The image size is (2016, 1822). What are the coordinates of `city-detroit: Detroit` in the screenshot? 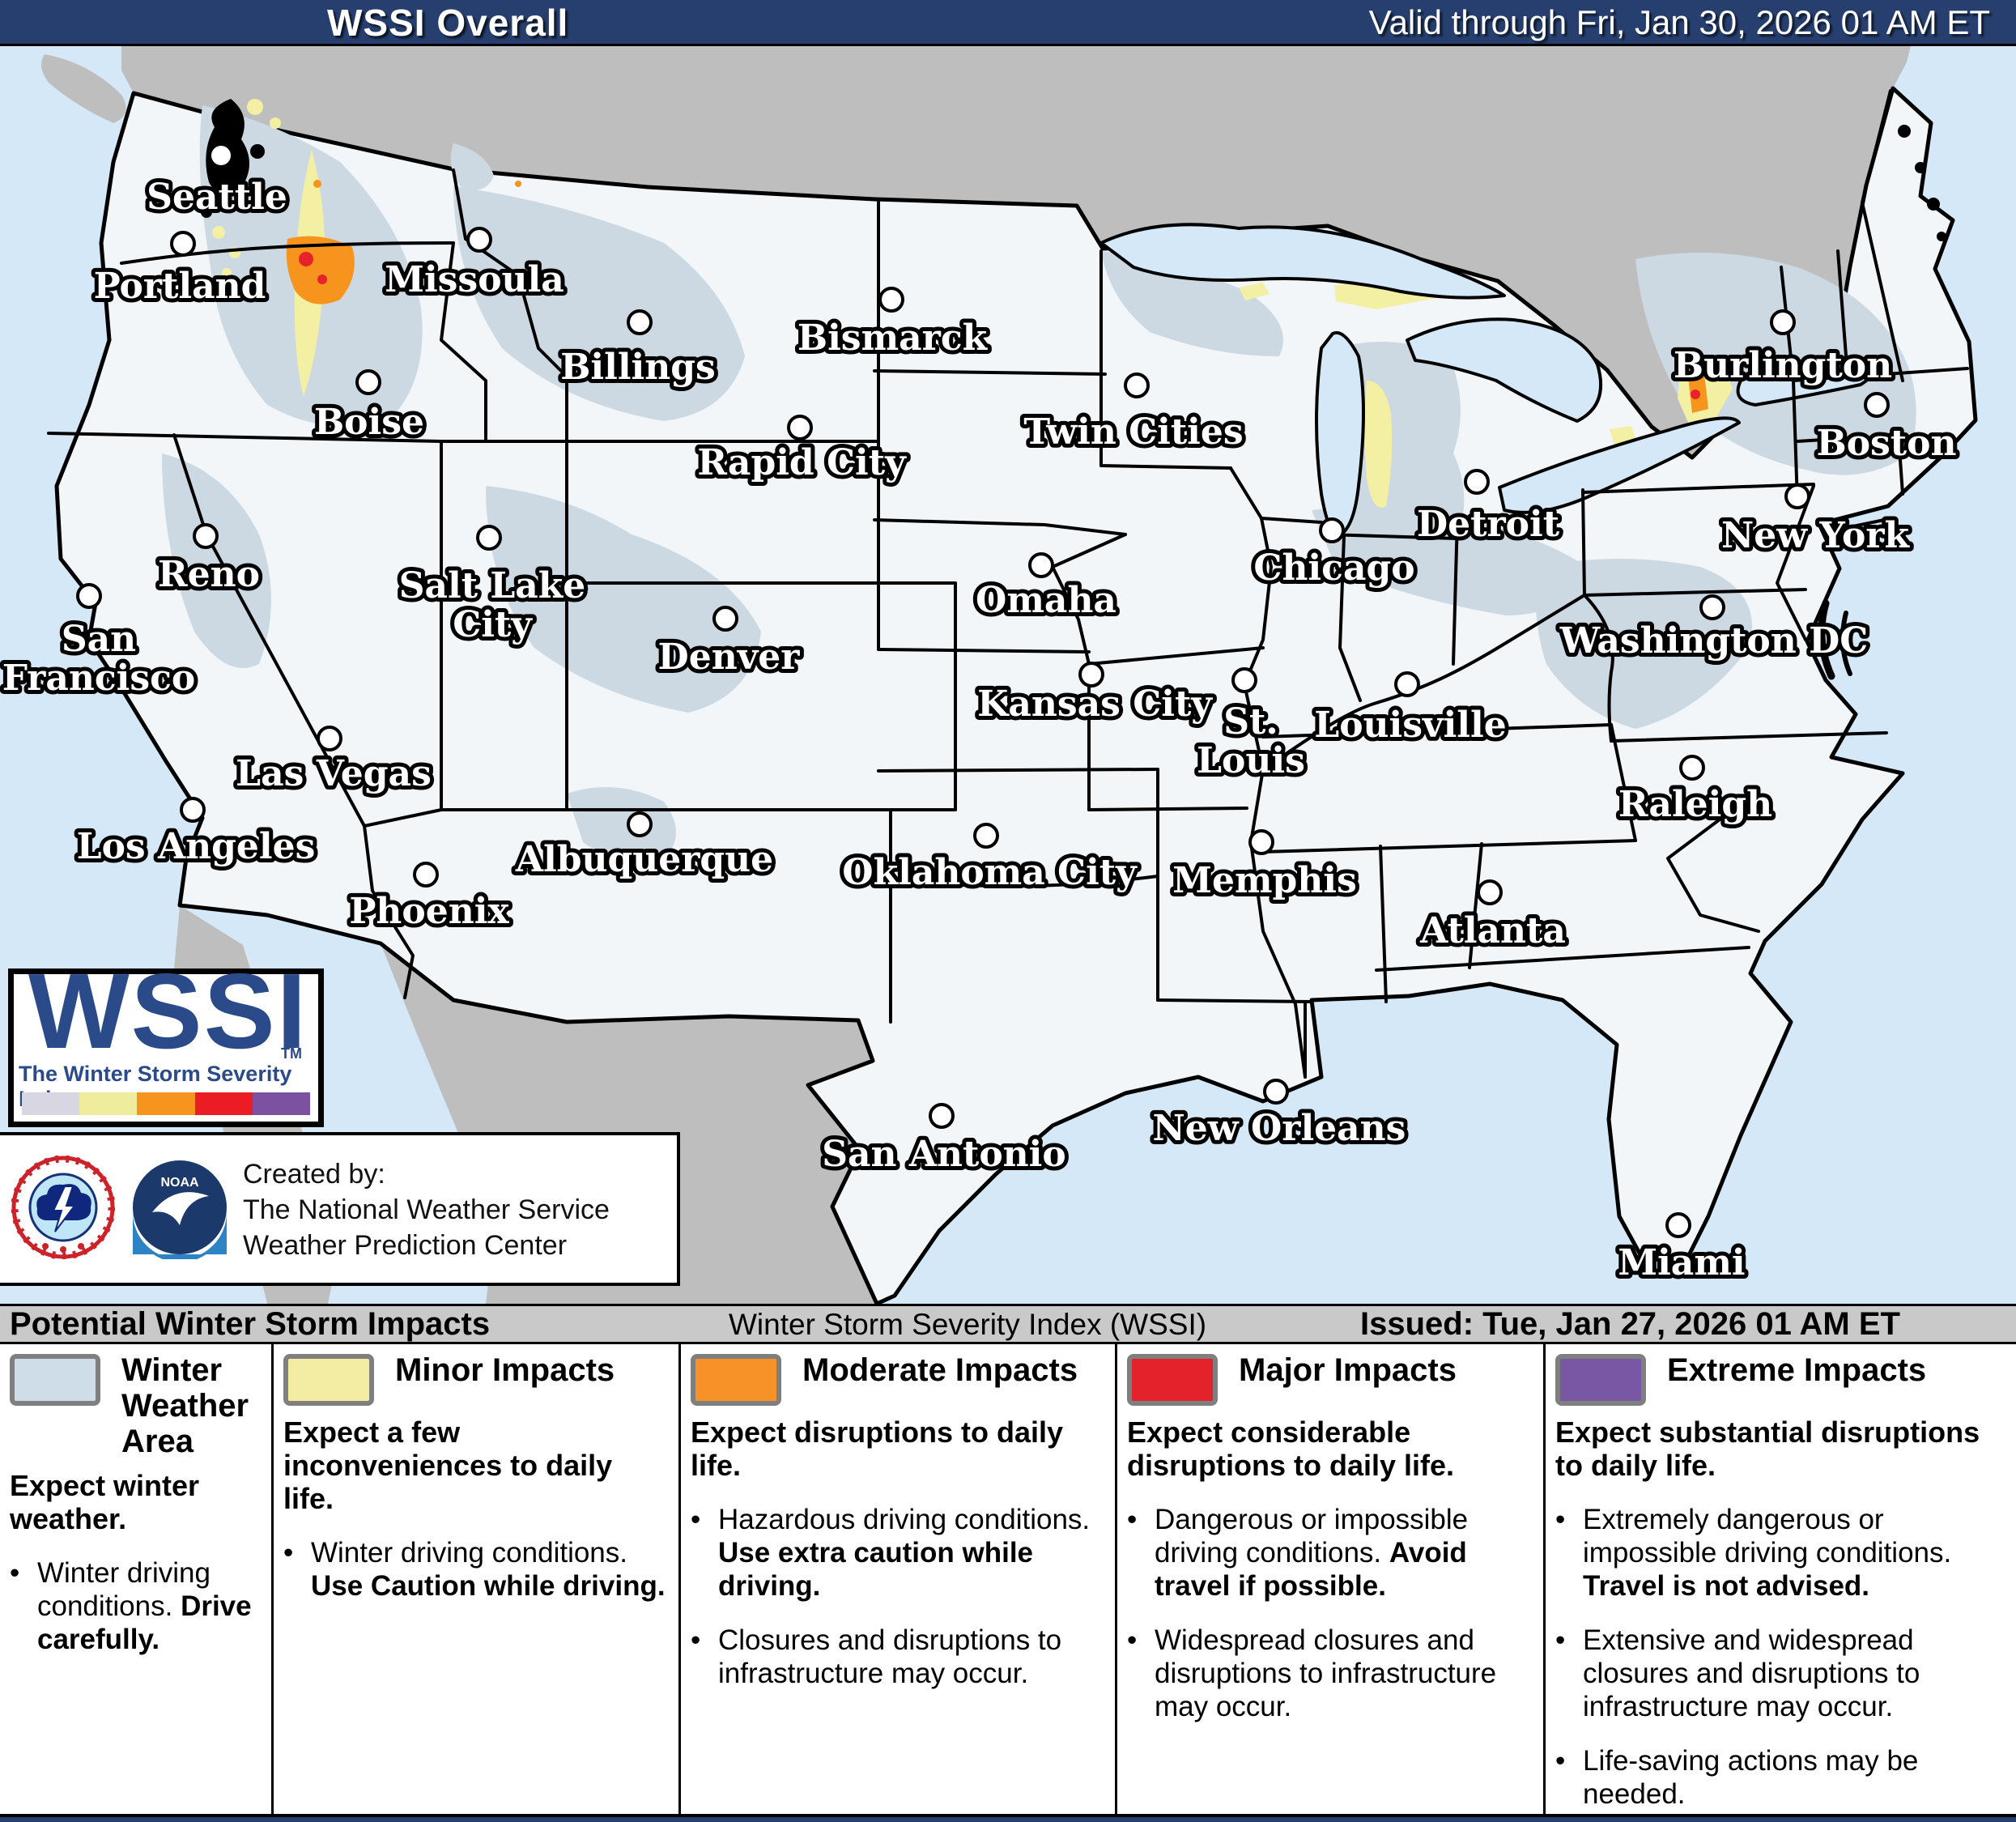 It's located at (1489, 509).